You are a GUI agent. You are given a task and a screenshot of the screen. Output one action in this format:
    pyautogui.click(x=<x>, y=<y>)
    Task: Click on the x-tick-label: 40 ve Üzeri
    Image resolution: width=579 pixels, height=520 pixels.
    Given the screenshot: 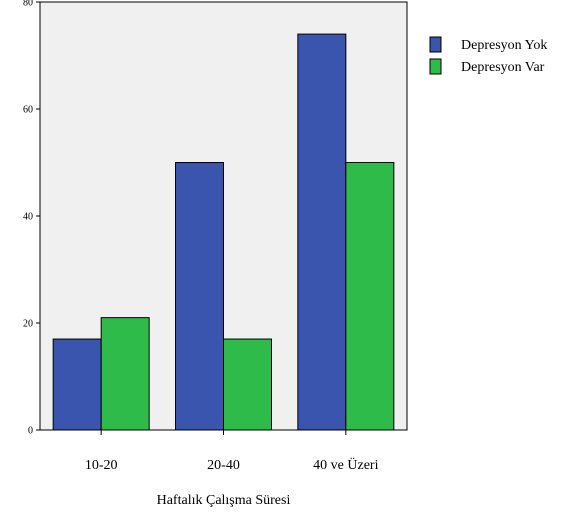 What is the action you would take?
    pyautogui.click(x=345, y=464)
    